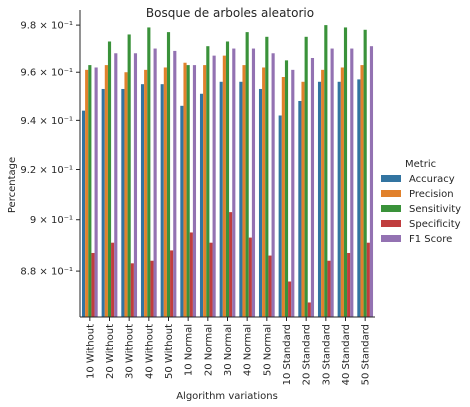  Describe the element at coordinates (228, 350) in the screenshot. I see `x-tick-label-7: 30 Normal` at that location.